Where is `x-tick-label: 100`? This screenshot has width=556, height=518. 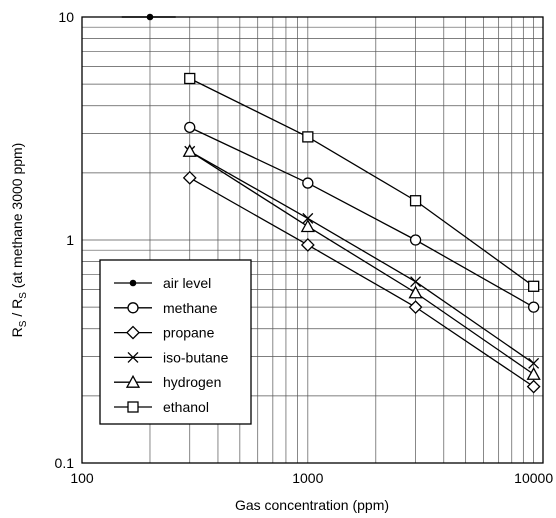 x-tick-label: 100 is located at coordinates (82, 478).